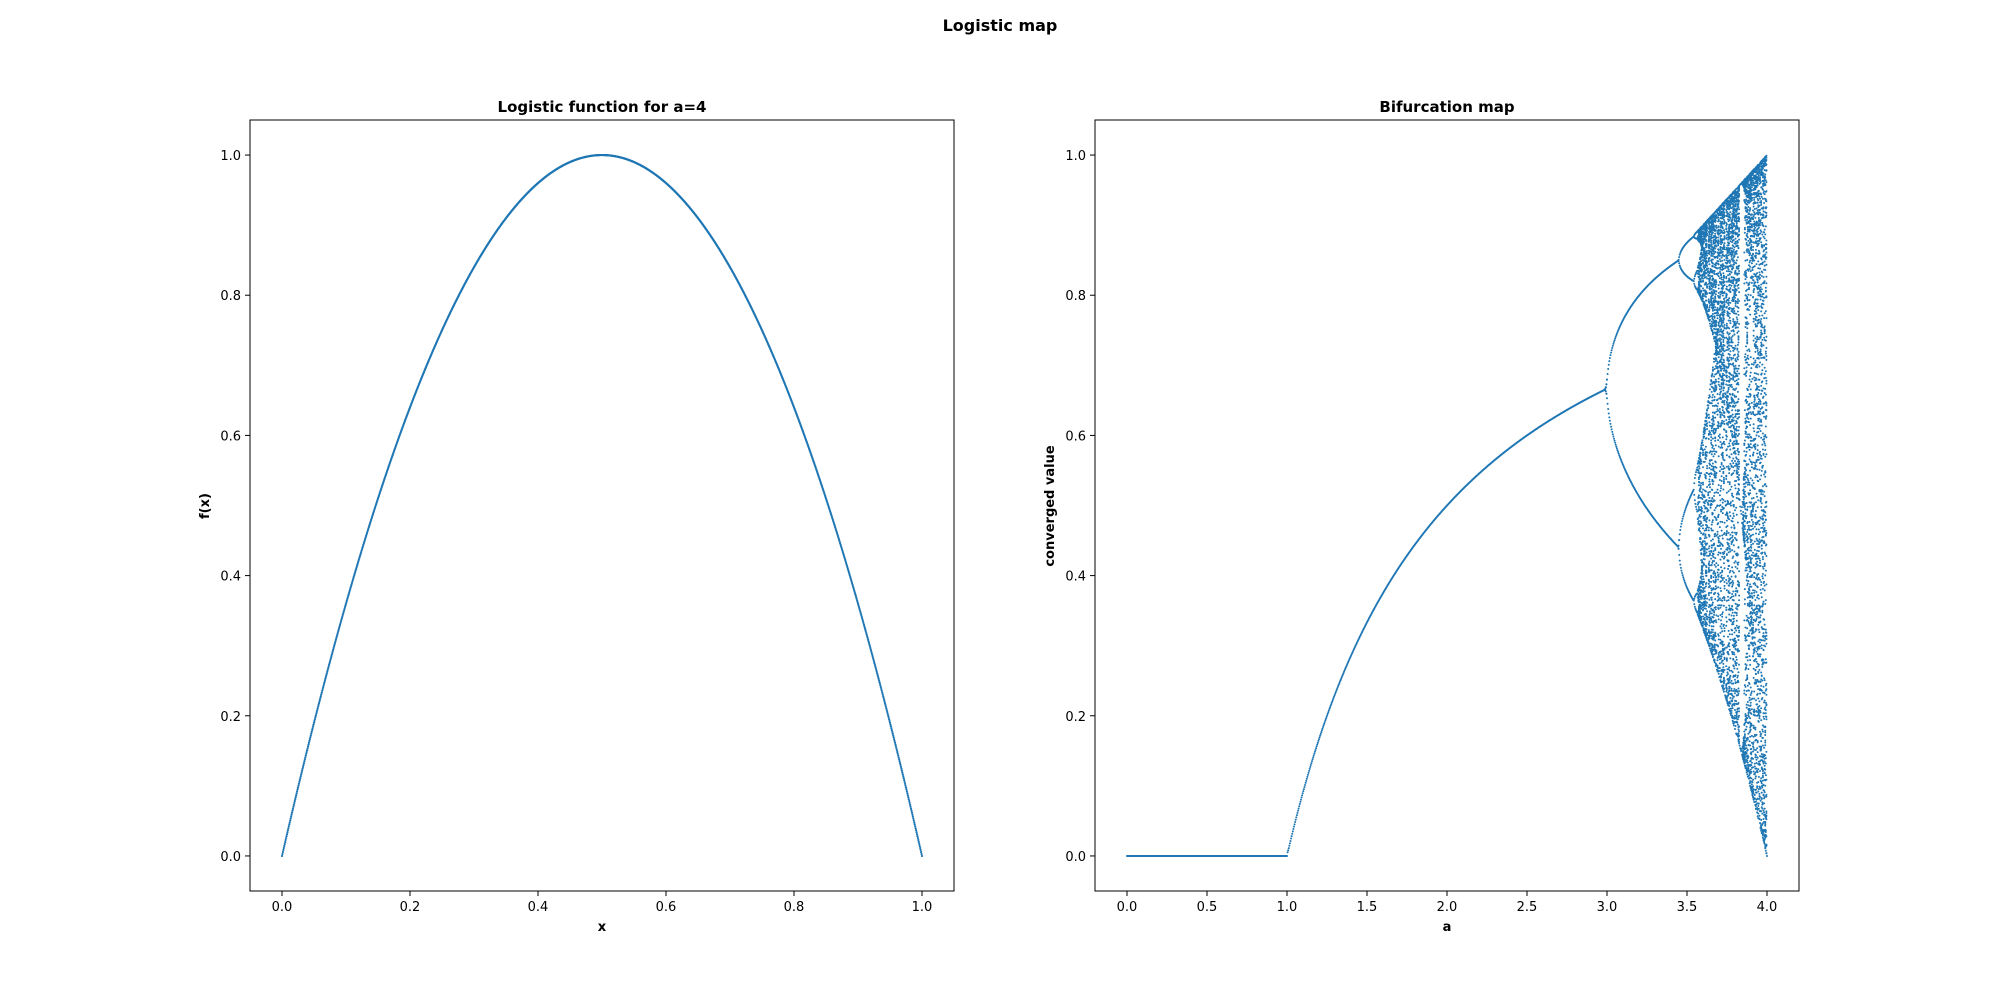  Describe the element at coordinates (230, 577) in the screenshot. I see `logistic-function-y-tick-label: 0.4` at that location.